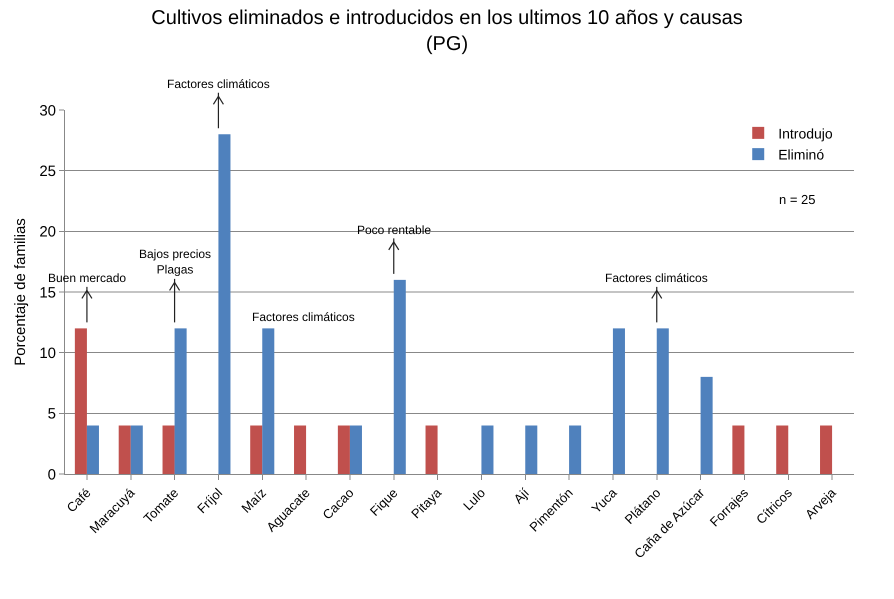  Describe the element at coordinates (797, 199) in the screenshot. I see `annotation: n = 25` at that location.